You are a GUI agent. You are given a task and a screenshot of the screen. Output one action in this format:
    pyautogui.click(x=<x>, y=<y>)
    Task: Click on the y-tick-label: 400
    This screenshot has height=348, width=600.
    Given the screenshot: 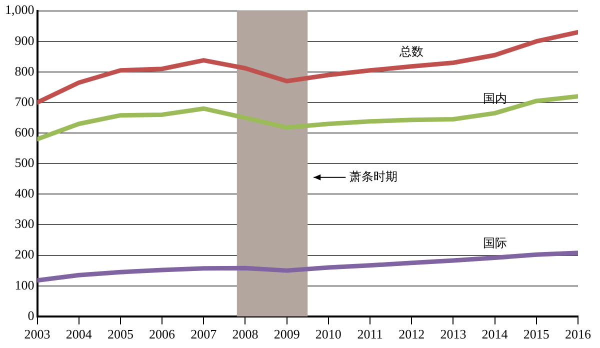 What is the action you would take?
    pyautogui.click(x=24, y=193)
    